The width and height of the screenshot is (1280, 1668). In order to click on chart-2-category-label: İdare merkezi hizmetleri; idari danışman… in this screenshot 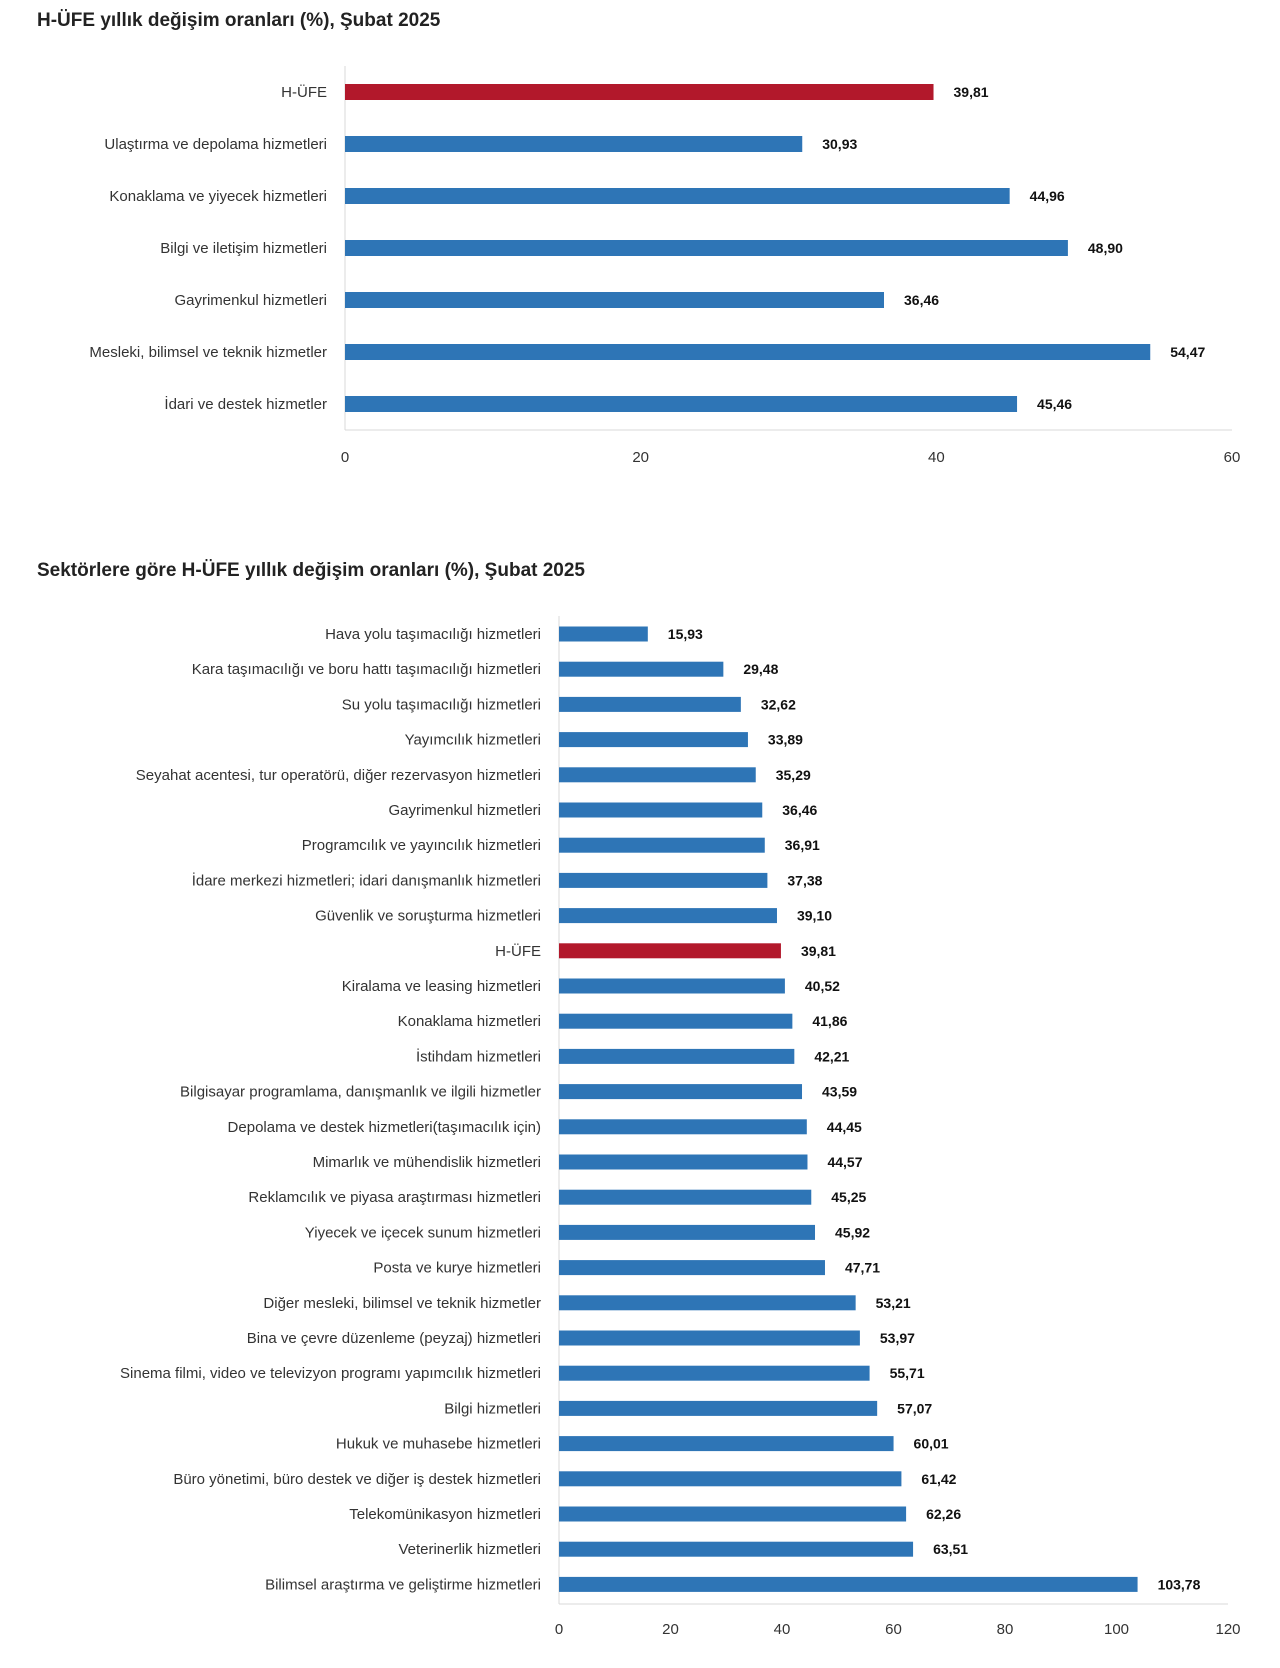, I will do `click(366, 880)`.